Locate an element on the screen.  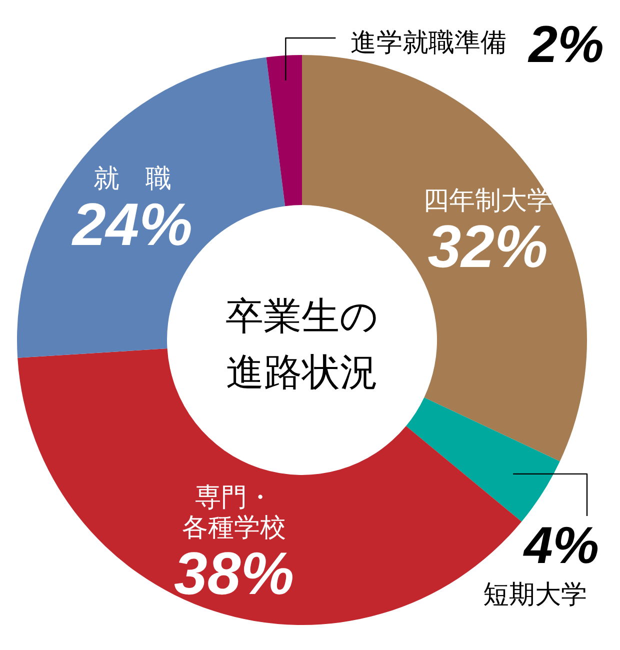
data-label: 32% is located at coordinates (488, 246).